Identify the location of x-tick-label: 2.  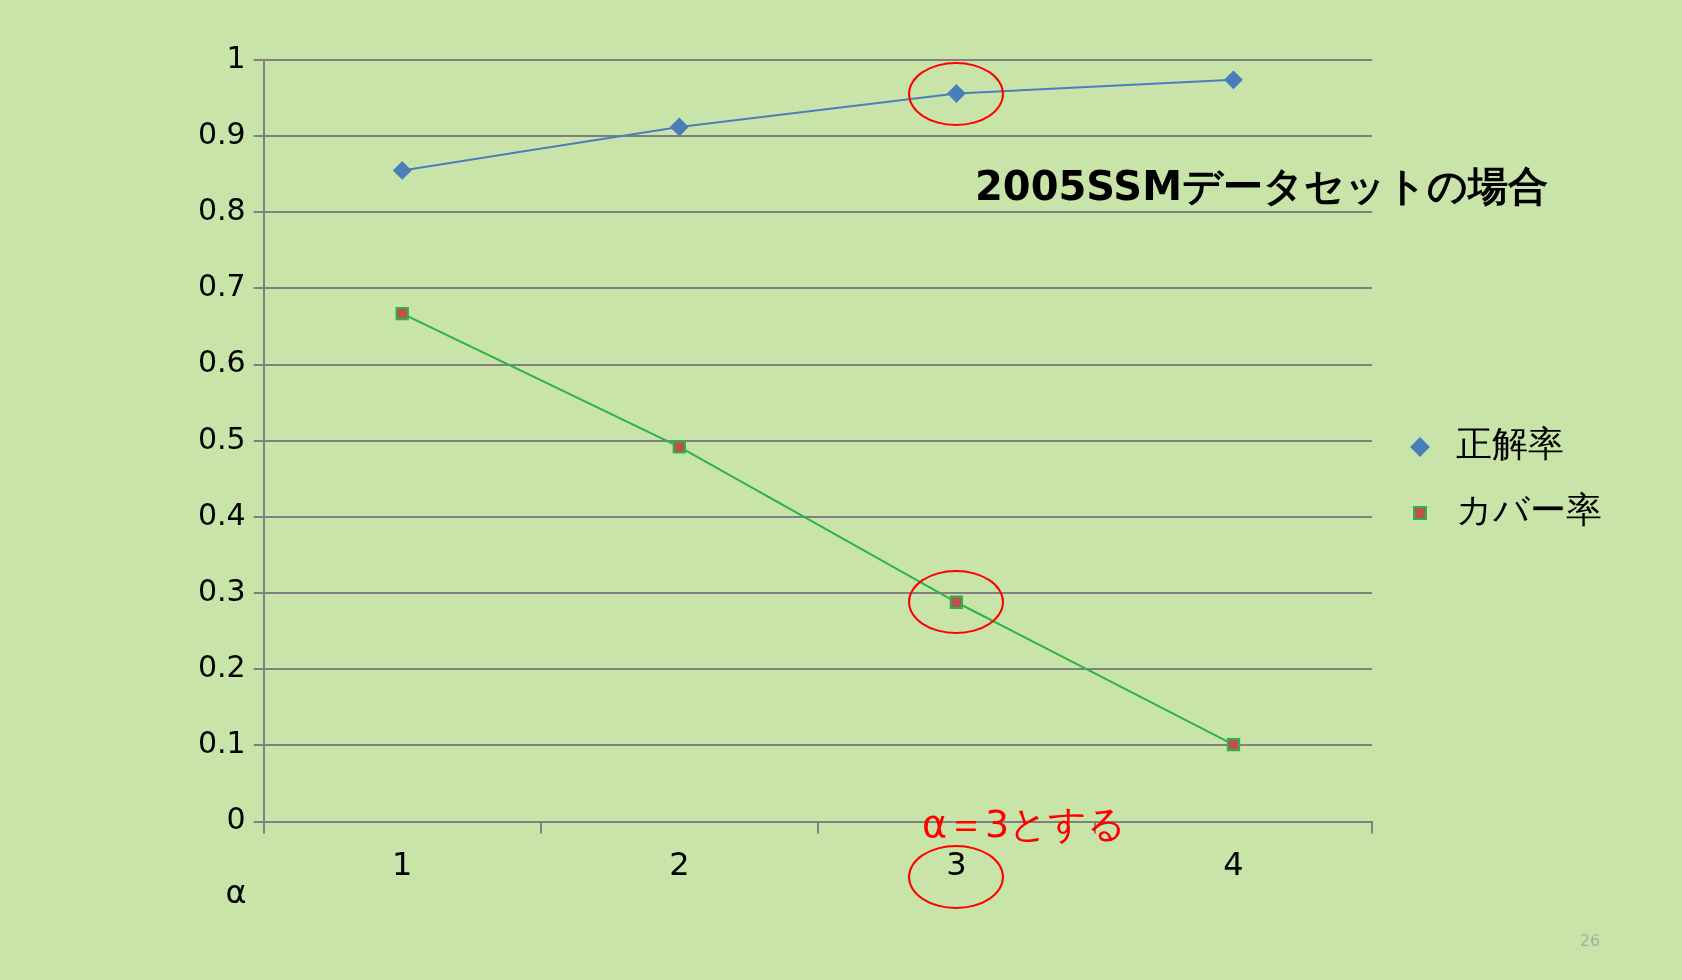
(679, 864).